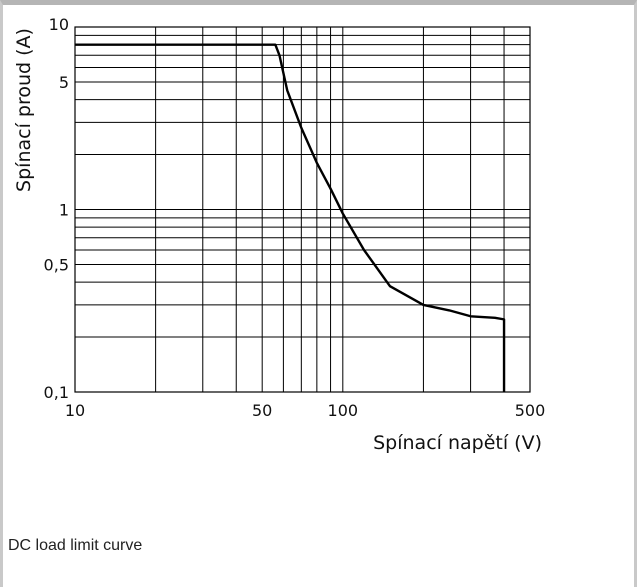  What do you see at coordinates (75, 410) in the screenshot?
I see `x-tick-label: 10` at bounding box center [75, 410].